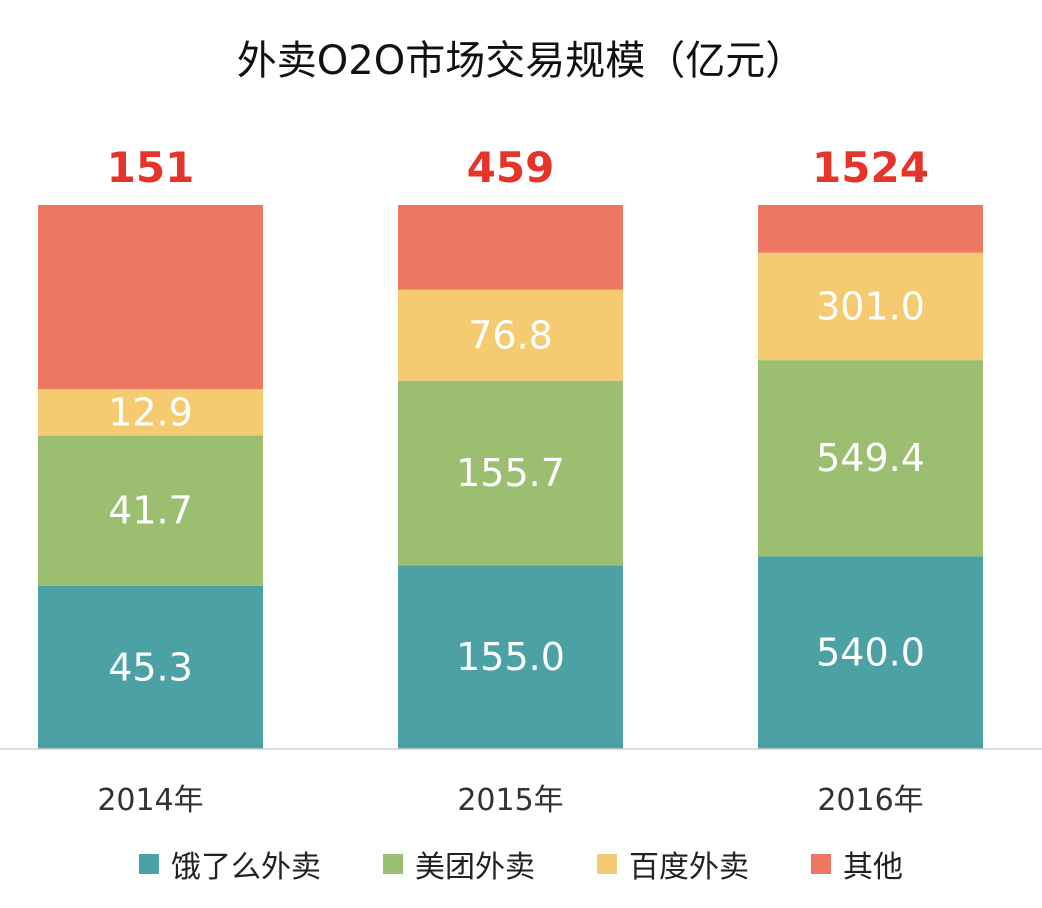  I want to click on segment-value-label: 549.4, so click(870, 458).